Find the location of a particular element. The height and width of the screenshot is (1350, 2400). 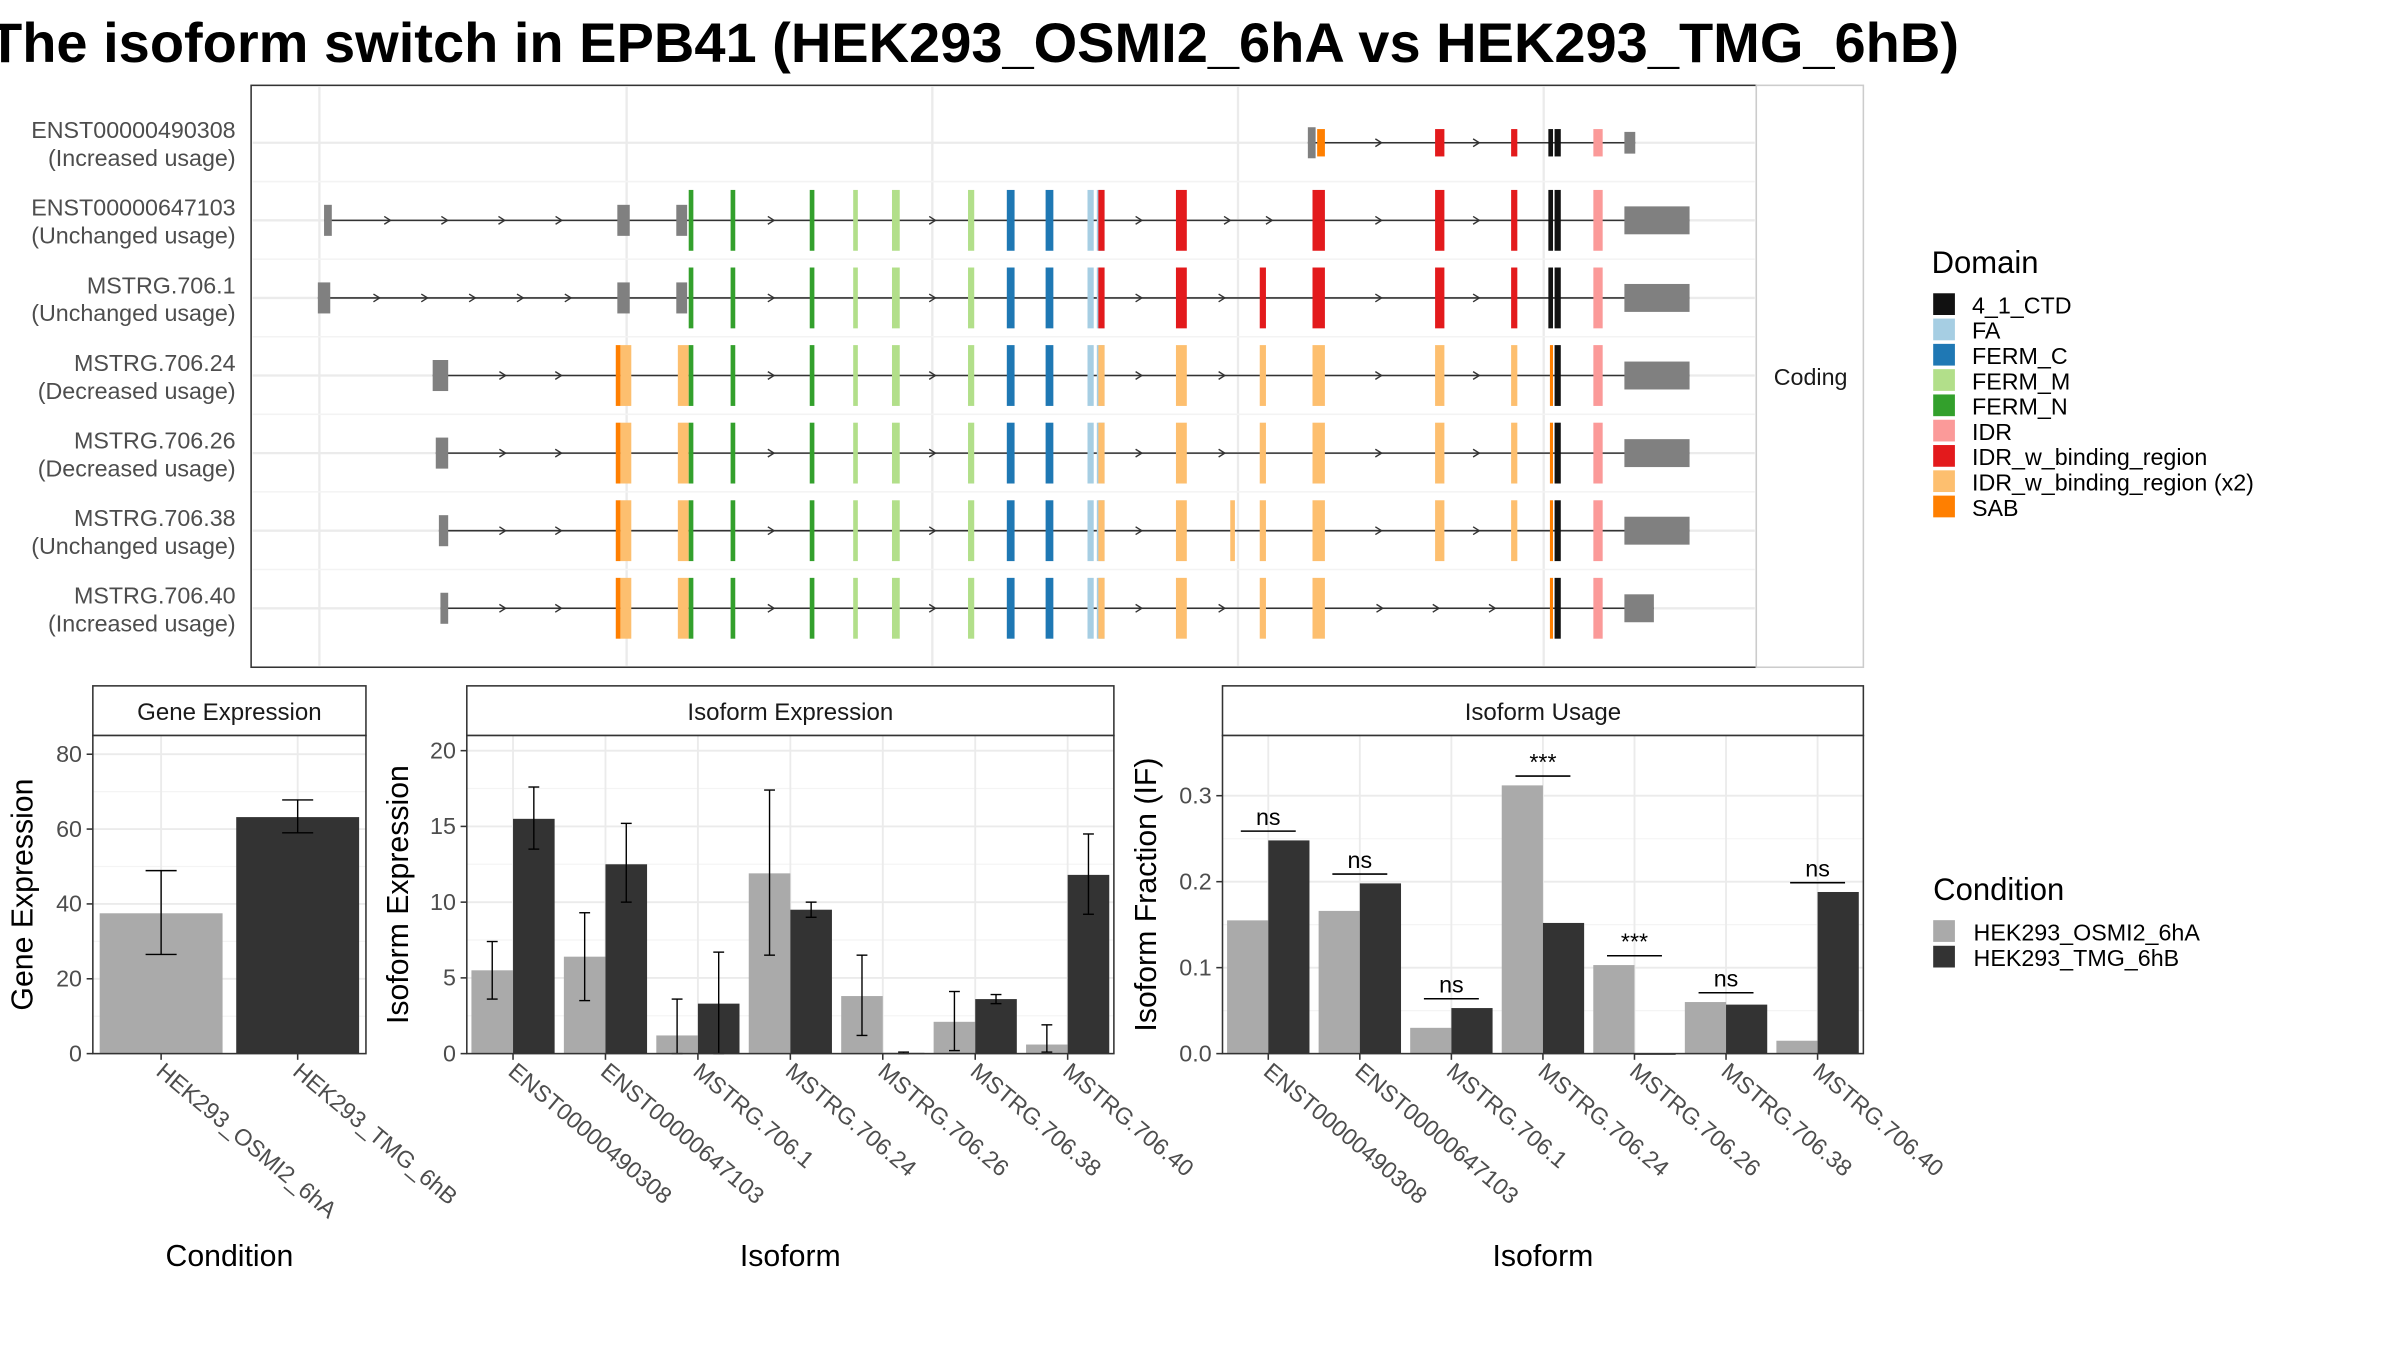

y-tick-label: 0.0 is located at coordinates (1195, 1053).